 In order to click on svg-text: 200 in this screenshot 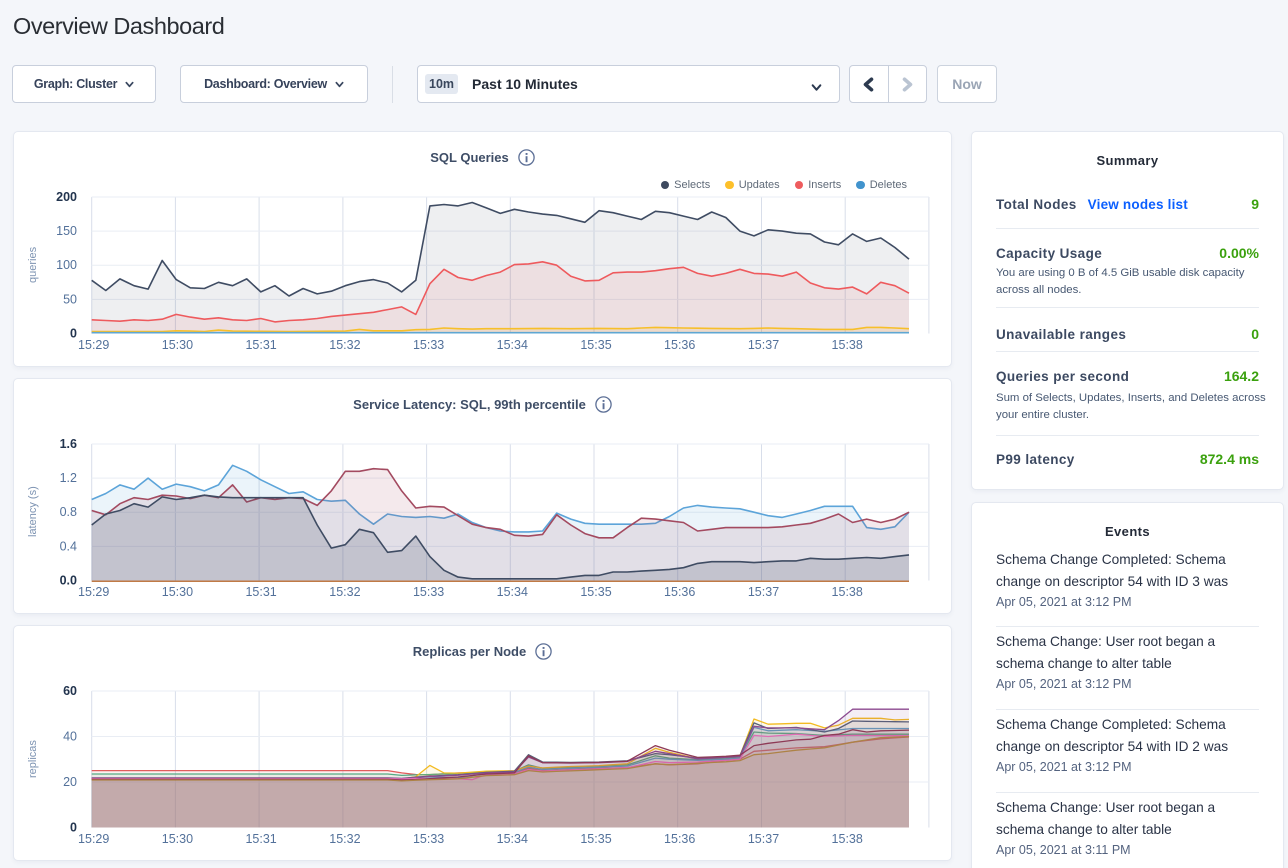, I will do `click(66, 197)`.